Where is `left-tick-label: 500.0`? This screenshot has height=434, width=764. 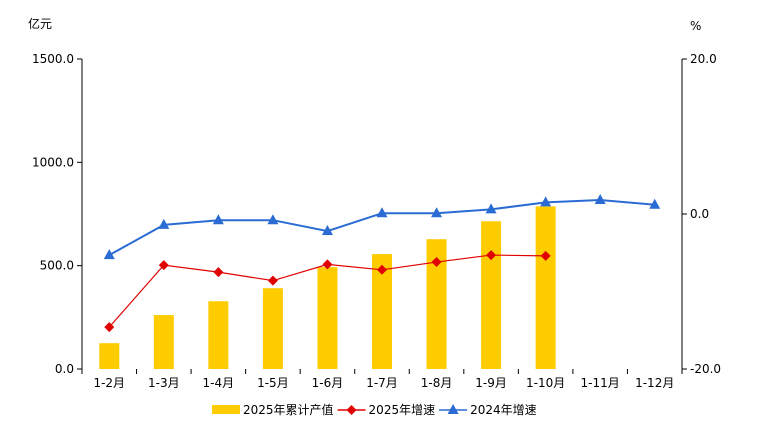 left-tick-label: 500.0 is located at coordinates (57, 266).